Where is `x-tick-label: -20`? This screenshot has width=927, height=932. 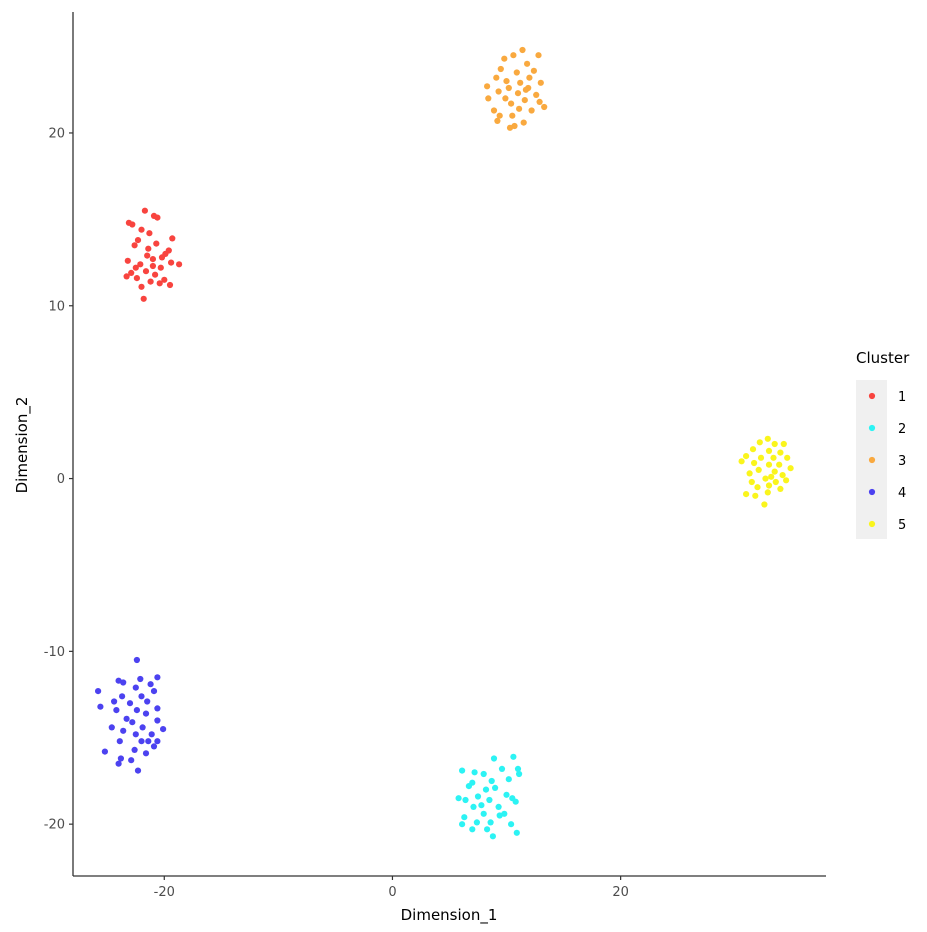 x-tick-label: -20 is located at coordinates (164, 892).